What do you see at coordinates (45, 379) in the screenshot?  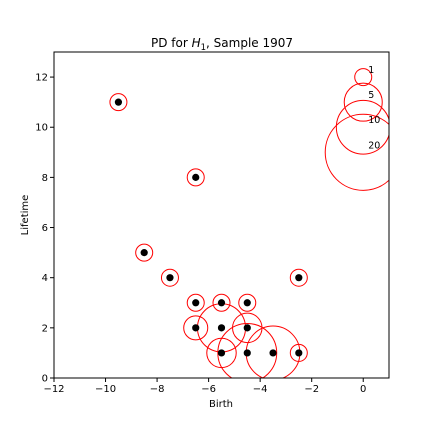 I see `y-tick-label: 0` at bounding box center [45, 379].